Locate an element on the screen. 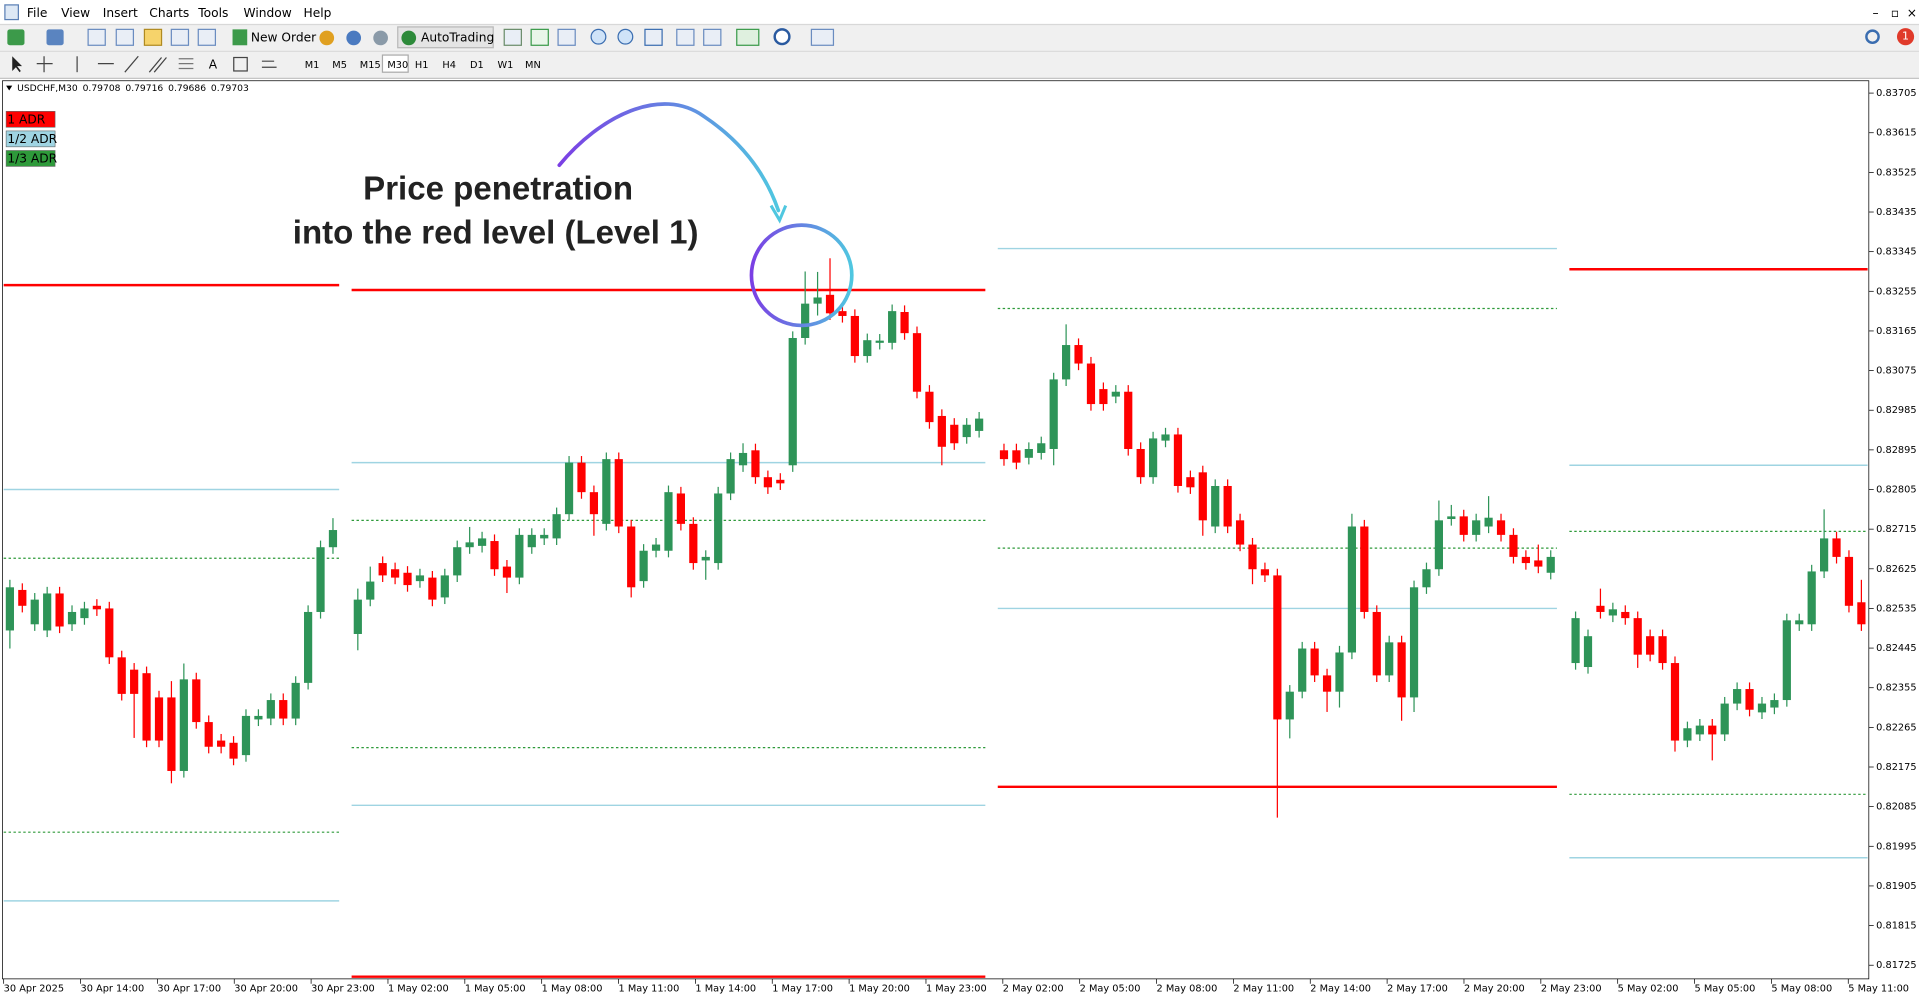  menu-item: Window is located at coordinates (268, 13).